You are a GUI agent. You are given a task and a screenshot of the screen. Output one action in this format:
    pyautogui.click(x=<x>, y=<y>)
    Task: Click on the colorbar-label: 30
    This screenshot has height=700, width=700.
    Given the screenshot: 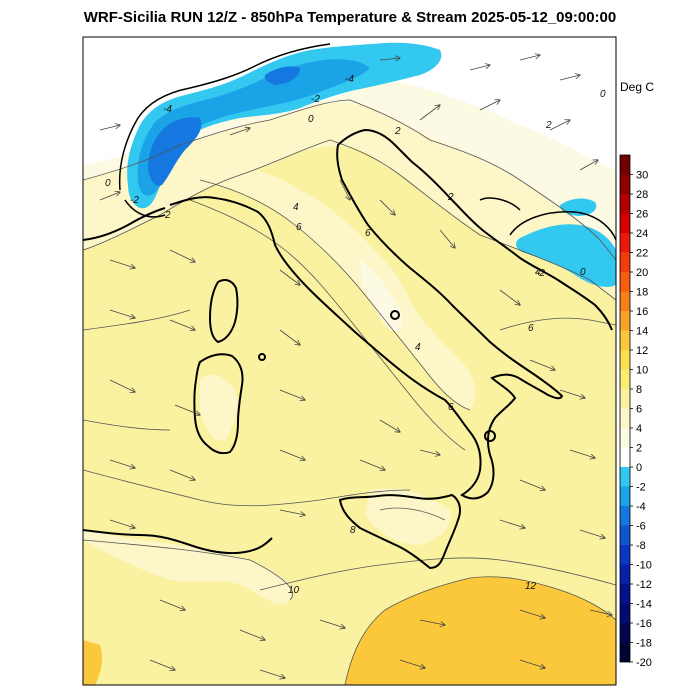 What is the action you would take?
    pyautogui.click(x=642, y=176)
    